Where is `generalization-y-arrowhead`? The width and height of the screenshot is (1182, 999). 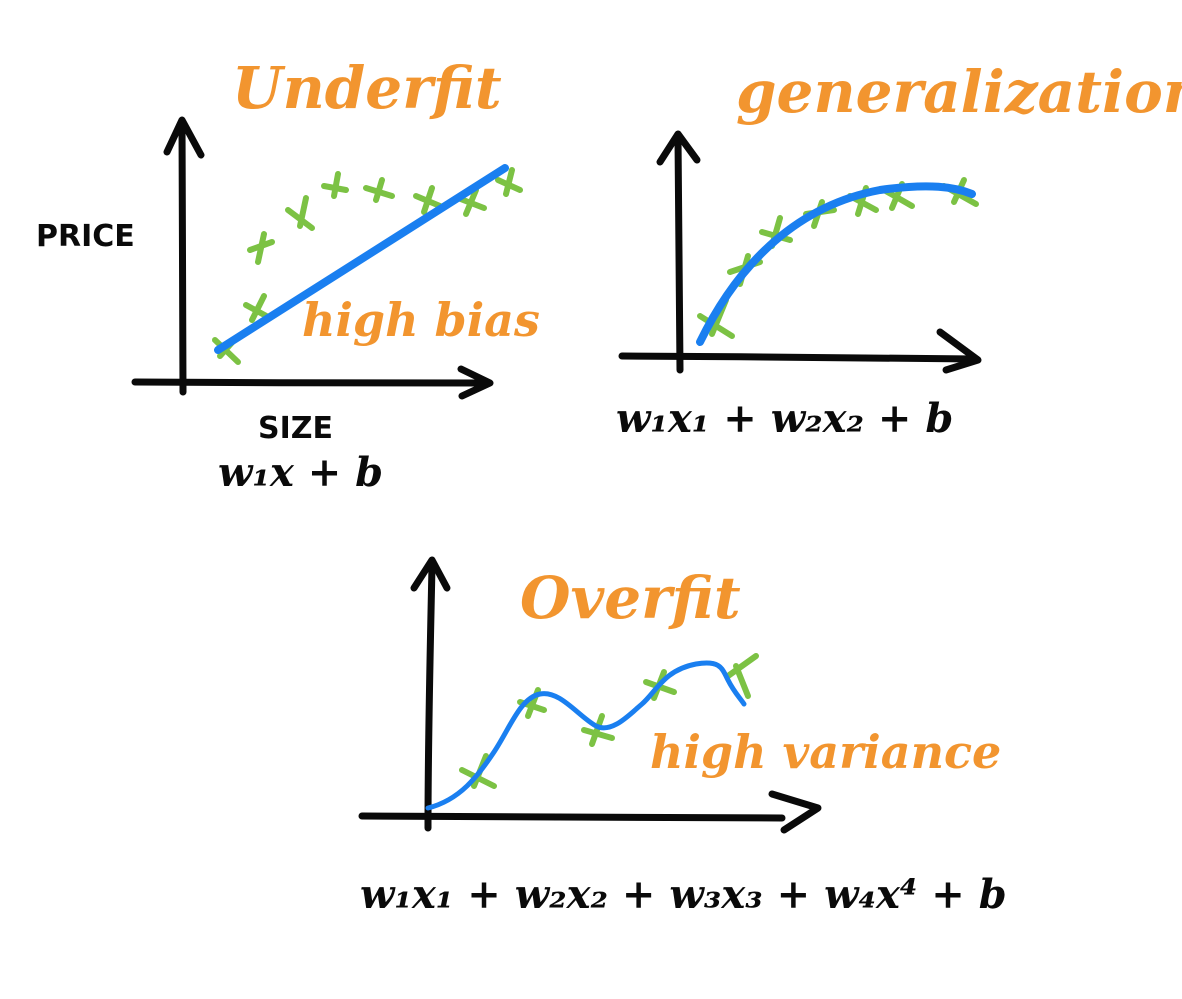 generalization-y-arrowhead is located at coordinates (678, 148).